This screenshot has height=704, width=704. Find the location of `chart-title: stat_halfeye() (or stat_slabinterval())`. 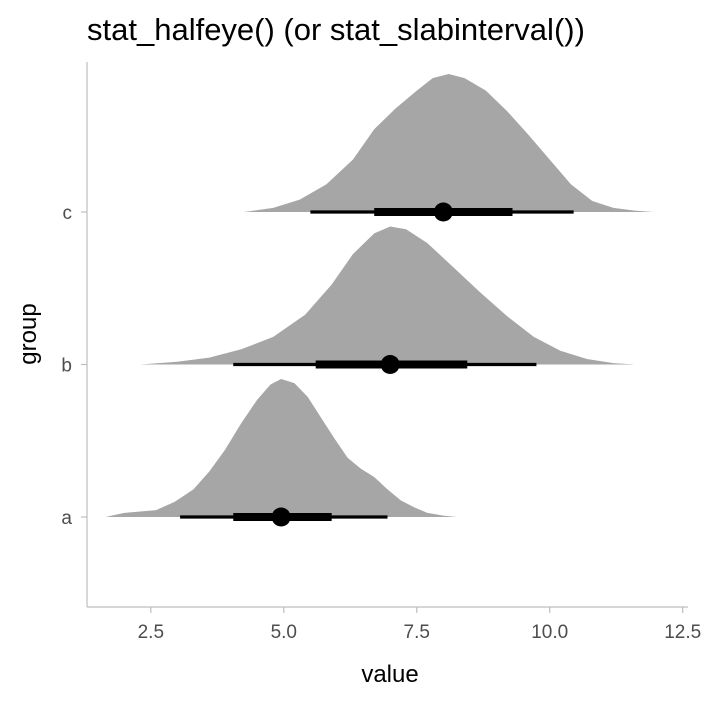

chart-title: stat_halfeye() (or stat_slabinterval()) is located at coordinates (336, 29).